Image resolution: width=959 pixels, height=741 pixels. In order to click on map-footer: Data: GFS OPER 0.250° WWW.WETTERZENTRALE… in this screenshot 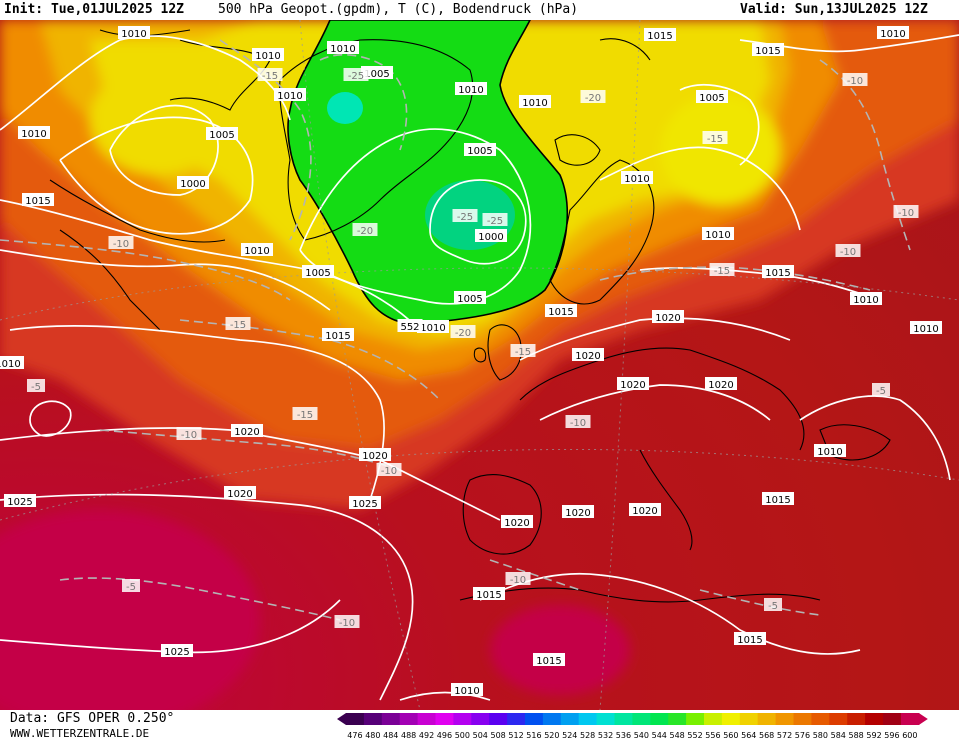, I will do `click(479, 725)`.